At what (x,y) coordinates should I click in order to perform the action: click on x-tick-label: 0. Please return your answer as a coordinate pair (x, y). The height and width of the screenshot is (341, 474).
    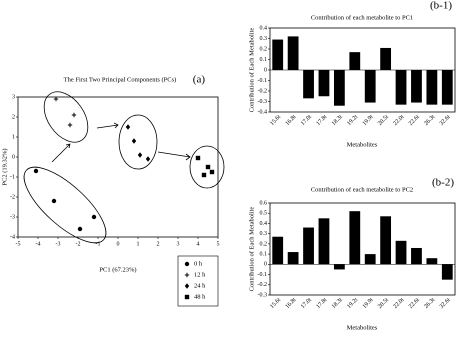
    Looking at the image, I should click on (118, 244).